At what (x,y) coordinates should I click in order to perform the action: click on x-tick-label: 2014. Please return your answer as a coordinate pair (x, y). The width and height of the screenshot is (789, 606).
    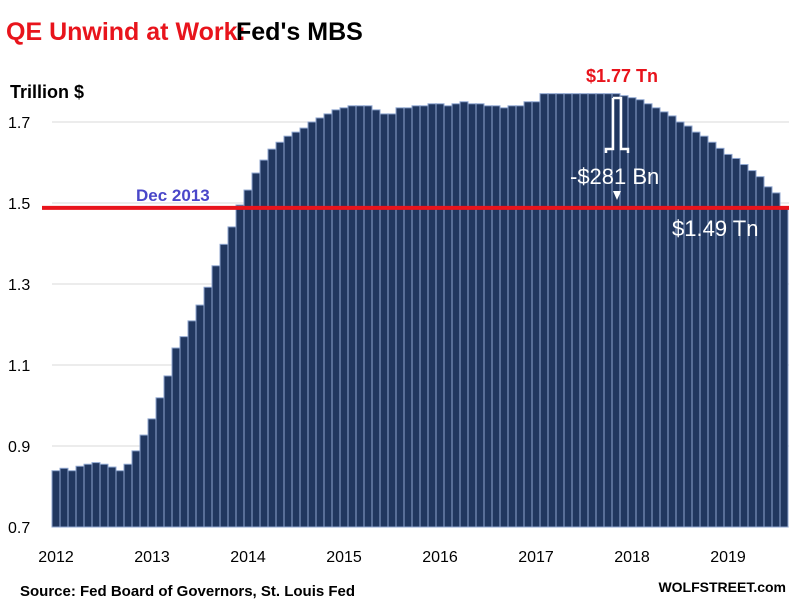
    Looking at the image, I should click on (248, 557).